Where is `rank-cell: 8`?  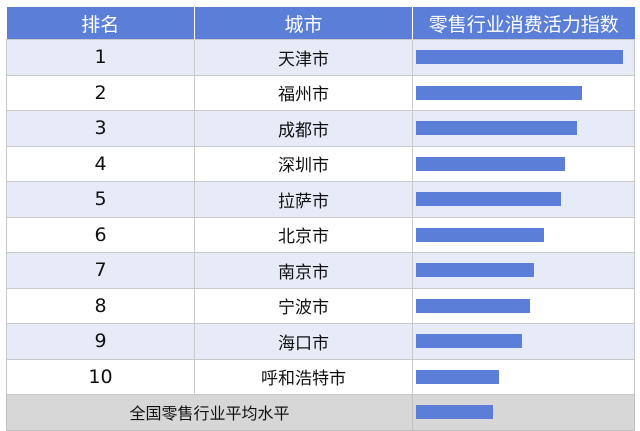 rank-cell: 8 is located at coordinates (100, 305).